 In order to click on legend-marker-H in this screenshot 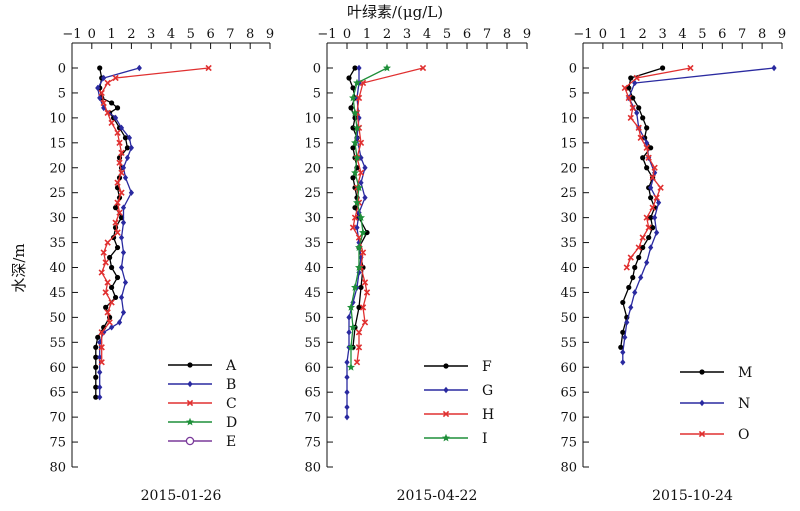, I will do `click(446, 414)`.